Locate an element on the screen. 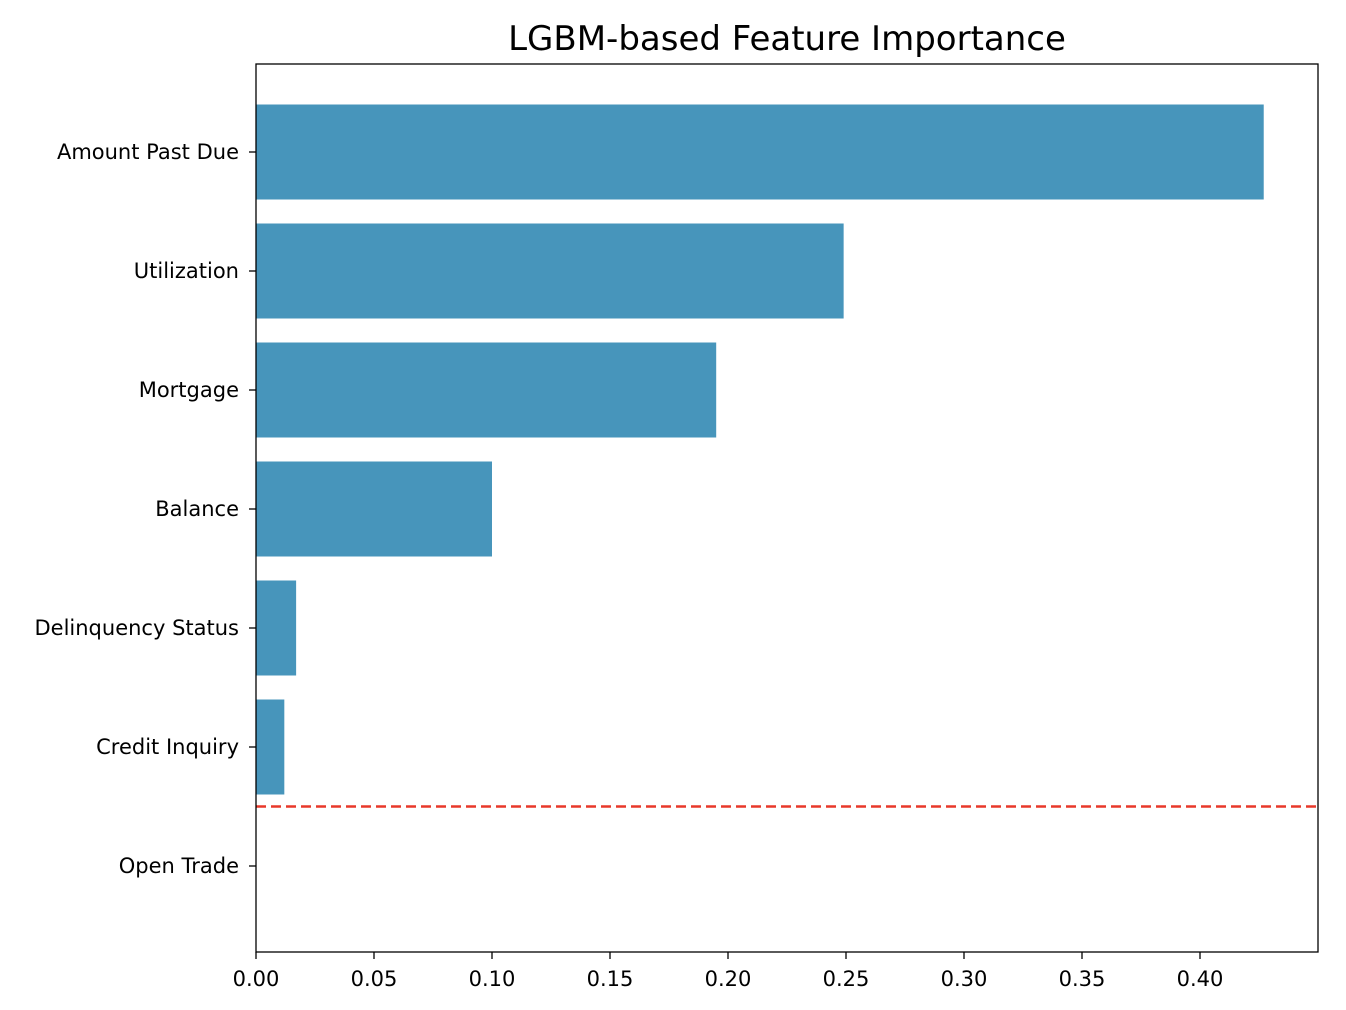 Image resolution: width=1346 pixels, height=1010 pixels. x-tick-label: 0.10 is located at coordinates (492, 979).